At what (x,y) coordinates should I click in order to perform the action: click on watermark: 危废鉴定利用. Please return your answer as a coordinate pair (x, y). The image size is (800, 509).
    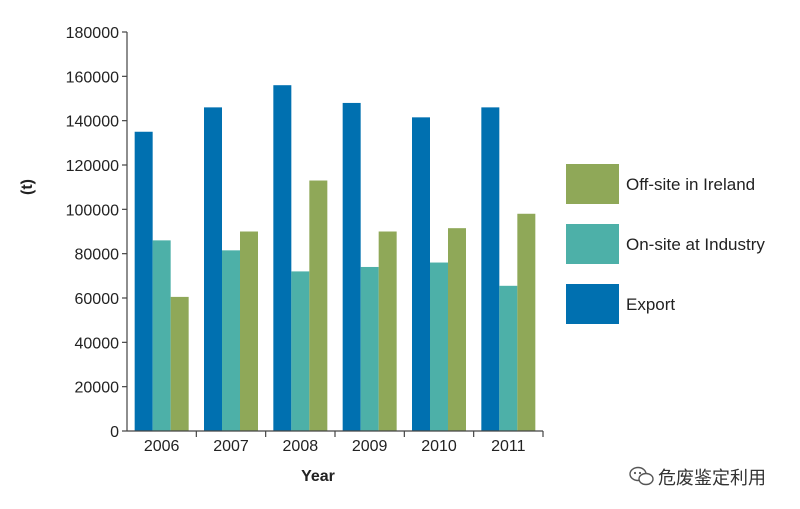
    Looking at the image, I should click on (697, 477).